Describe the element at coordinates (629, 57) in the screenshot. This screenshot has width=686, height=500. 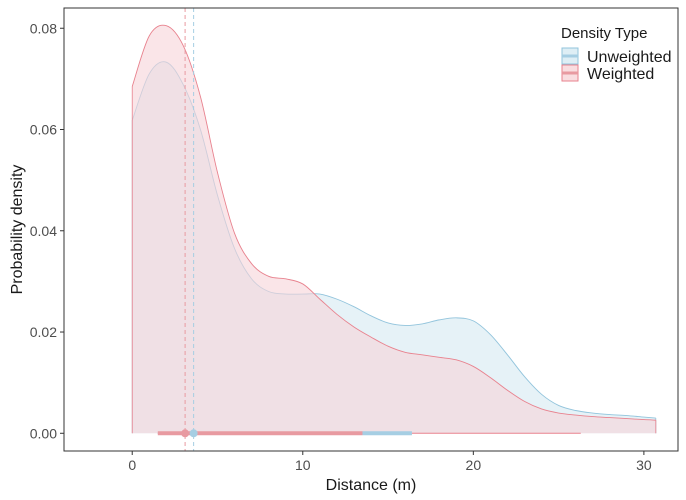
I see `legend-label-unweighted: Unweighted` at that location.